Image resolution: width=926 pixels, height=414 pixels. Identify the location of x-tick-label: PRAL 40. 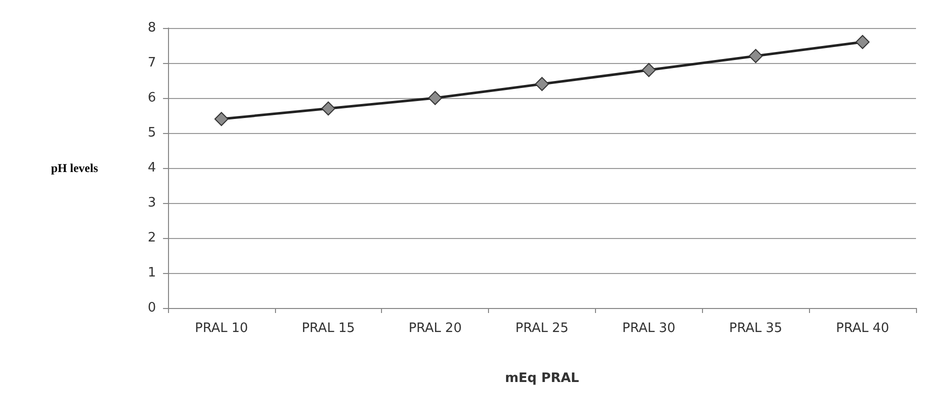
(863, 328).